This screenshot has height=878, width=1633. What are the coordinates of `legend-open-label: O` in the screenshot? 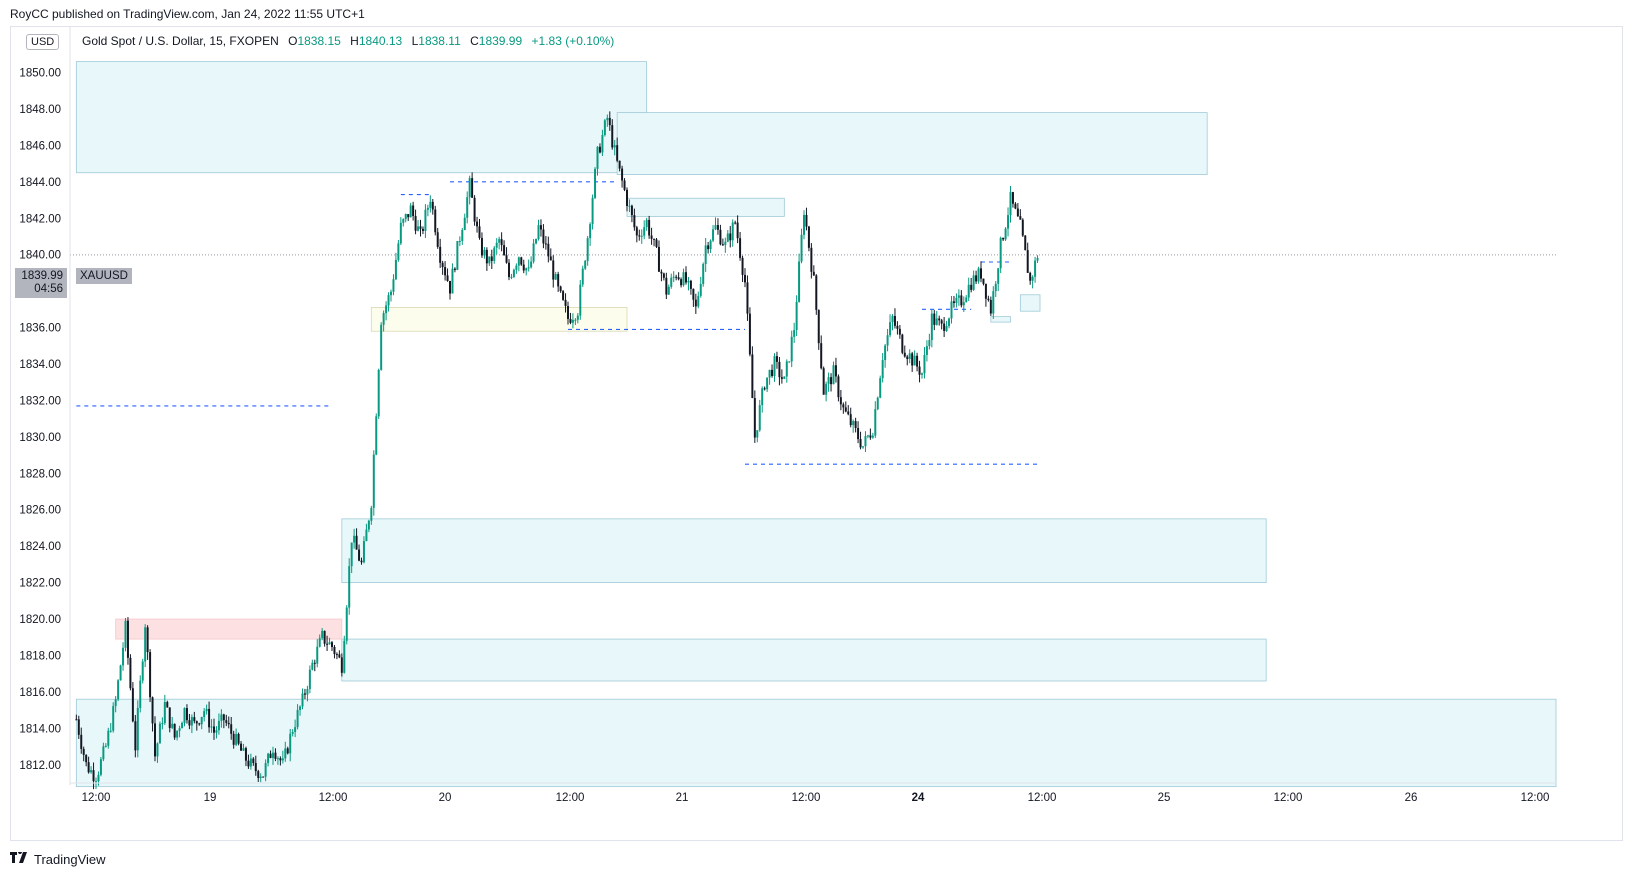 It's located at (293, 41).